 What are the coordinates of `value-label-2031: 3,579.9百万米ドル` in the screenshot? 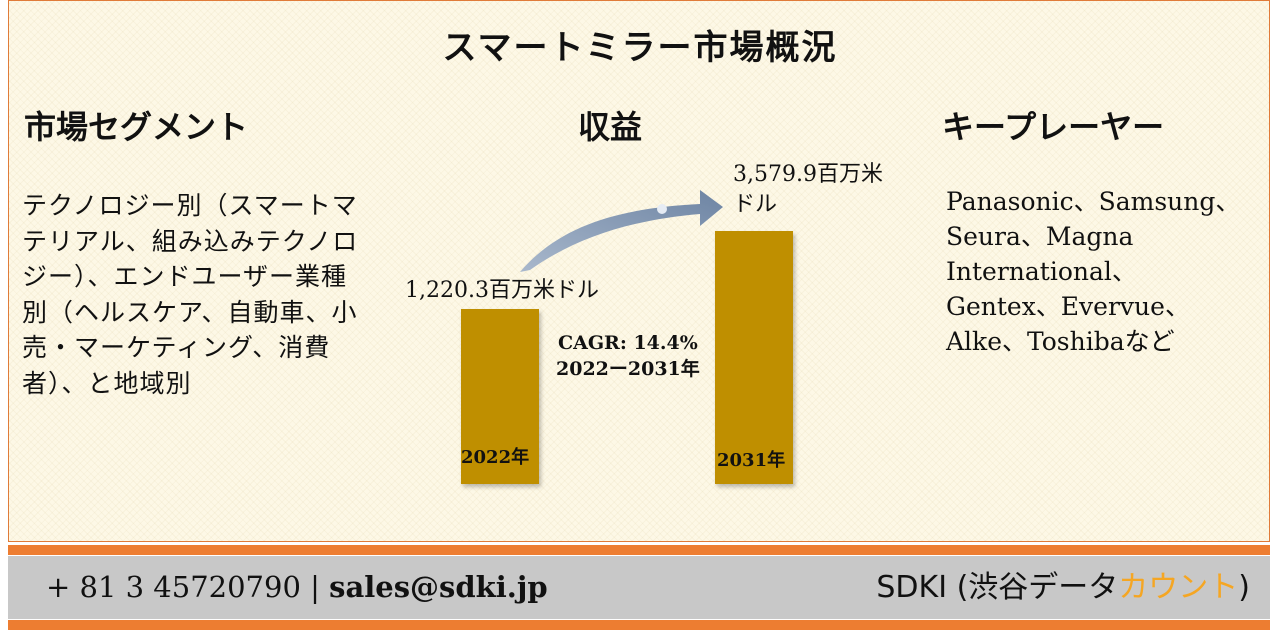 It's located at (808, 189).